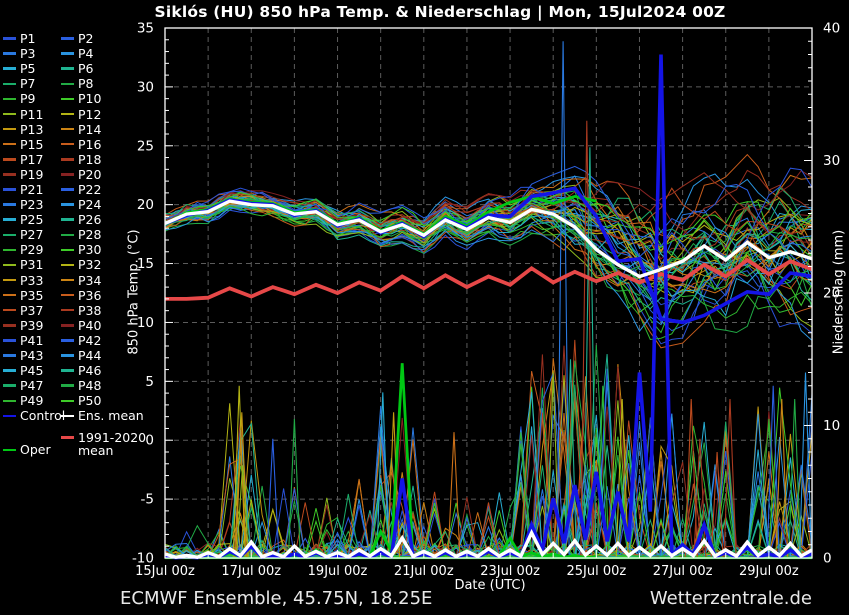 The width and height of the screenshot is (849, 615). Describe the element at coordinates (90, 386) in the screenshot. I see `legend-item-p48-label: P48` at that location.